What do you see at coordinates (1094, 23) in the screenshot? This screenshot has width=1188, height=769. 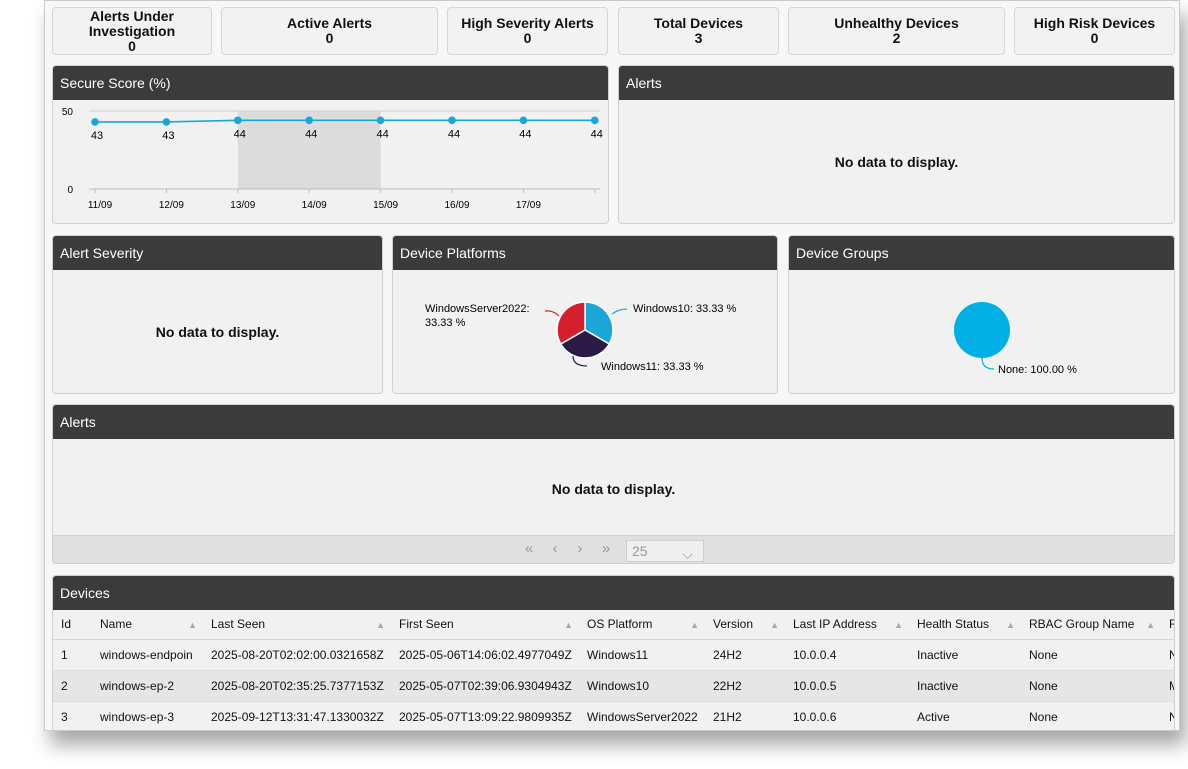 I see `kpi-label: High Risk Devices` at bounding box center [1094, 23].